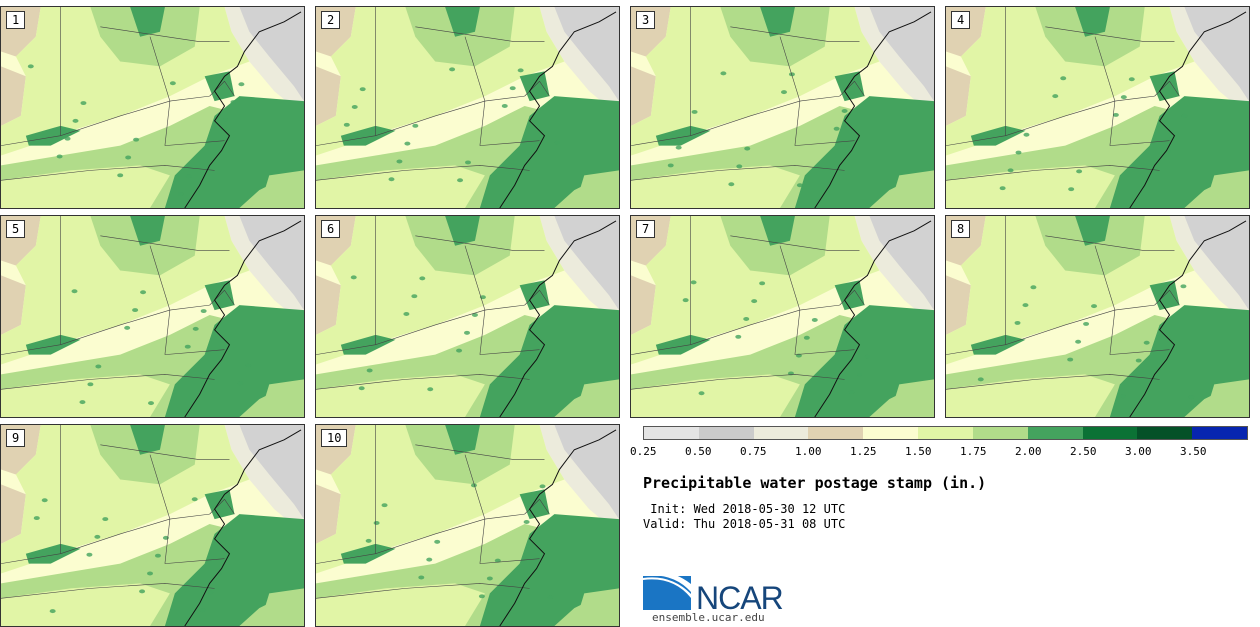  Describe the element at coordinates (698, 451) in the screenshot. I see `legend-label: 0.50` at that location.